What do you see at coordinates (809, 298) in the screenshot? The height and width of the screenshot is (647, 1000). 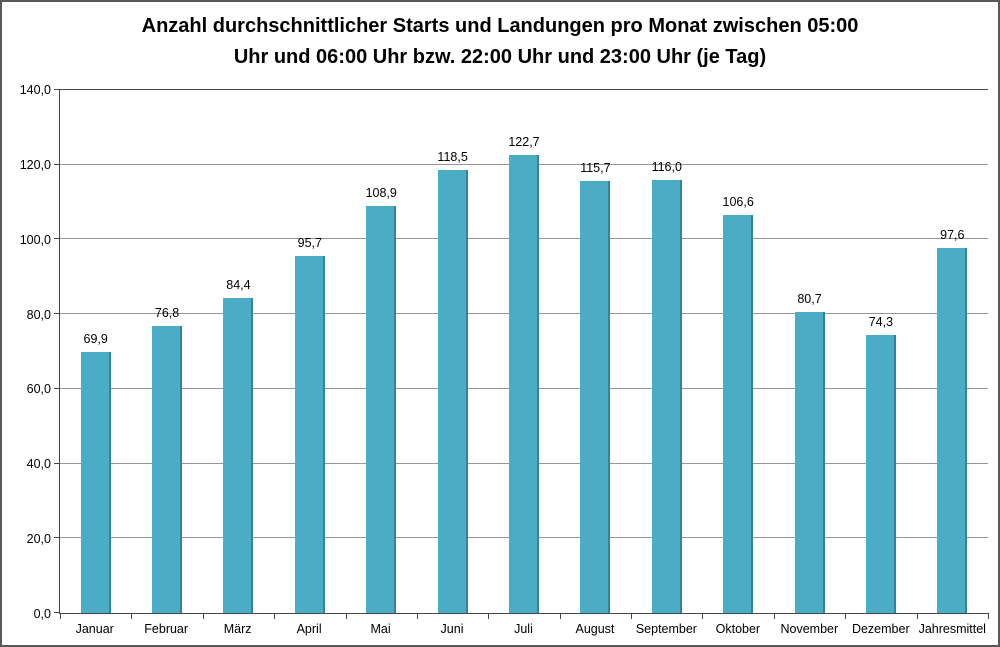 I see `bar-value-label: 80,7` at bounding box center [809, 298].